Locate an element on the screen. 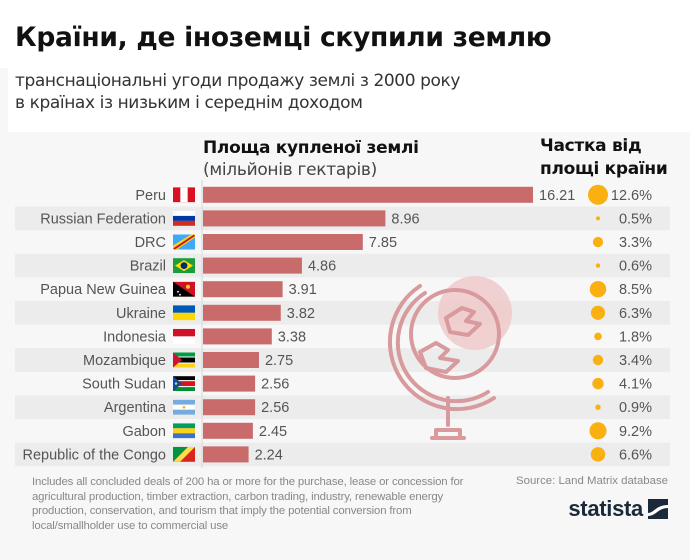  table-row: Mozambique 2.75 3.4% is located at coordinates (367, 360).